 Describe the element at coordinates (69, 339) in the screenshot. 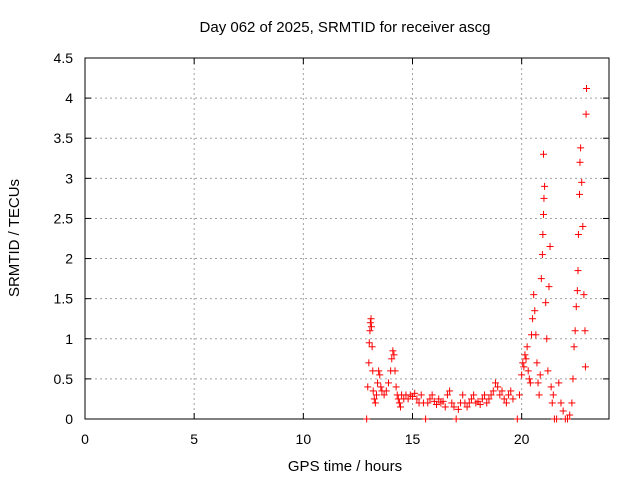

I see `y-tick-label: 1` at that location.